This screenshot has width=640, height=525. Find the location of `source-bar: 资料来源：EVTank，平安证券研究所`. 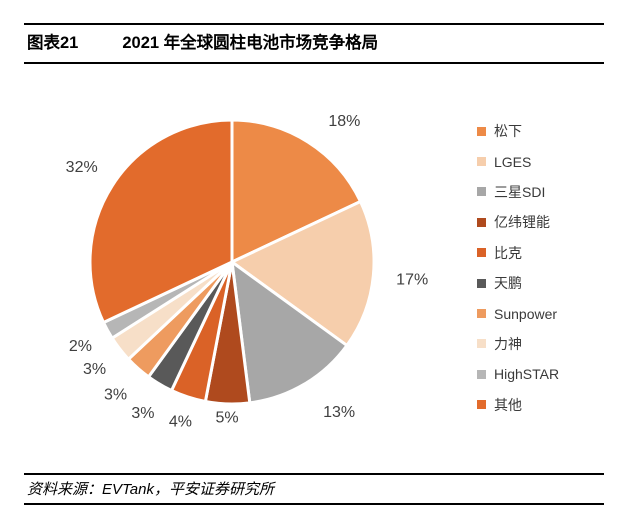

source-bar: 资料来源：EVTank，平安证券研究所 is located at coordinates (314, 489).